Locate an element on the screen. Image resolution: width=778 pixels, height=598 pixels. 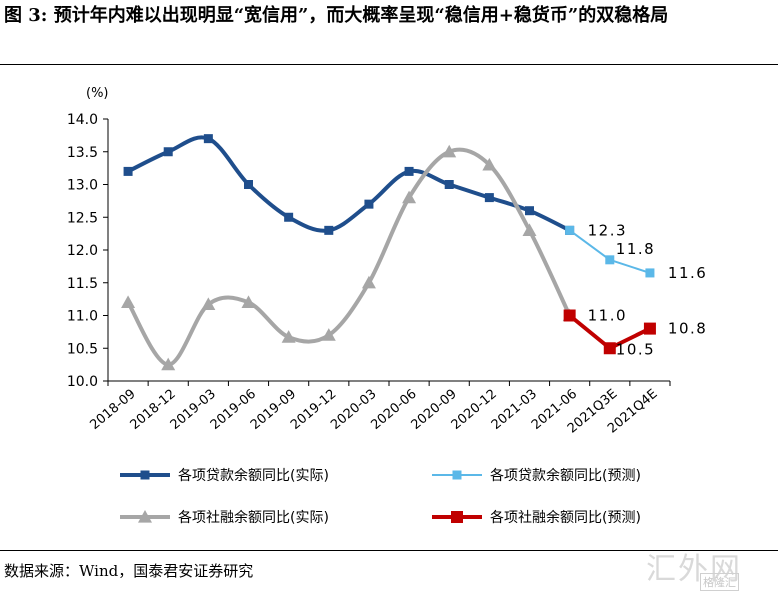
data-label: 11.8 is located at coordinates (635, 249).